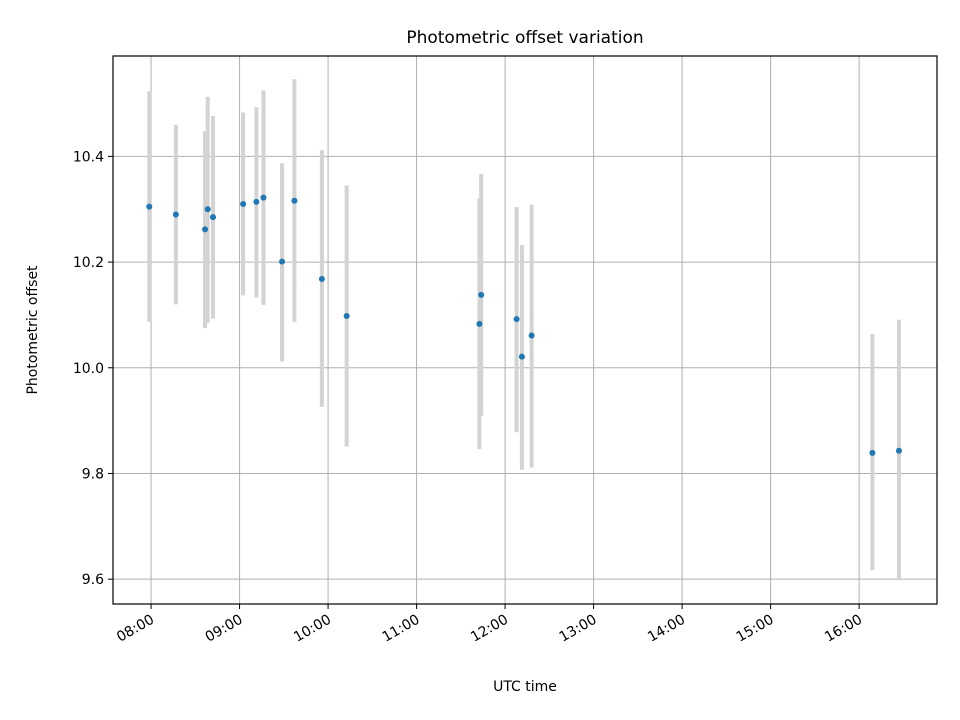  What do you see at coordinates (524, 38) in the screenshot?
I see `chart-title: Photometric offset variation` at bounding box center [524, 38].